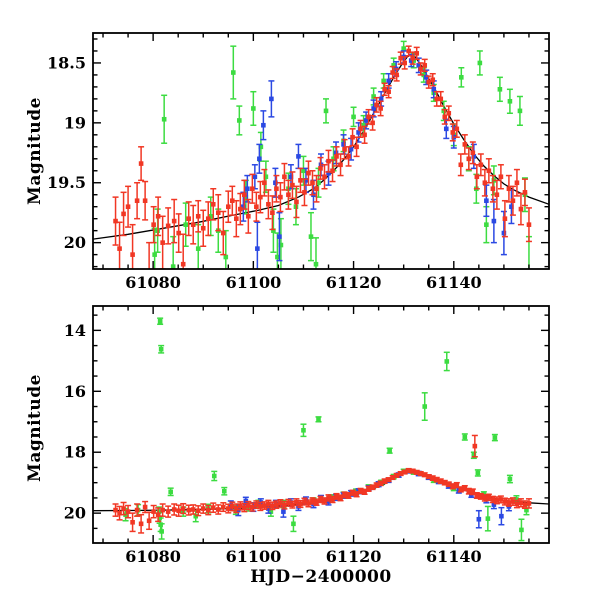 The image size is (600, 600). What do you see at coordinates (75, 242) in the screenshot?
I see `y-tick-label: 20` at bounding box center [75, 242].